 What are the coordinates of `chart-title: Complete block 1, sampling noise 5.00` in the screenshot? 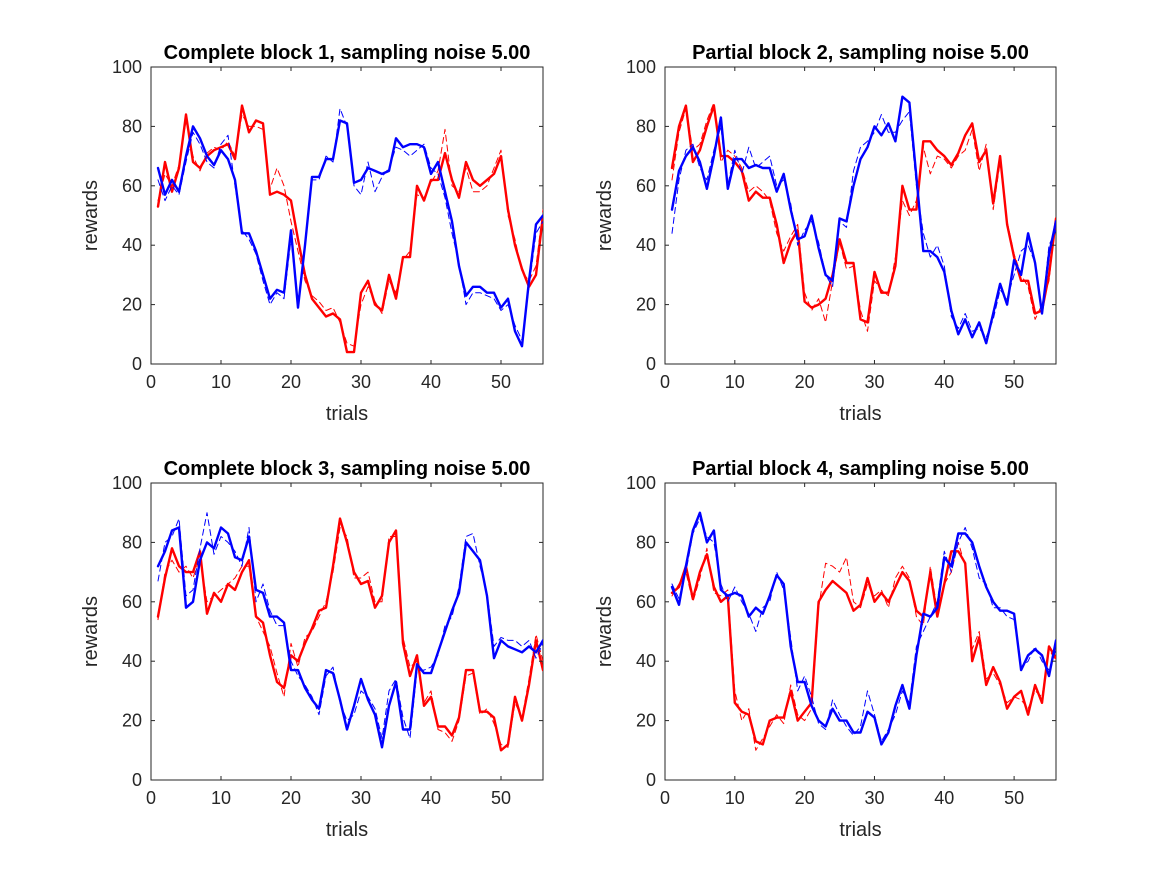 It's located at (347, 53).